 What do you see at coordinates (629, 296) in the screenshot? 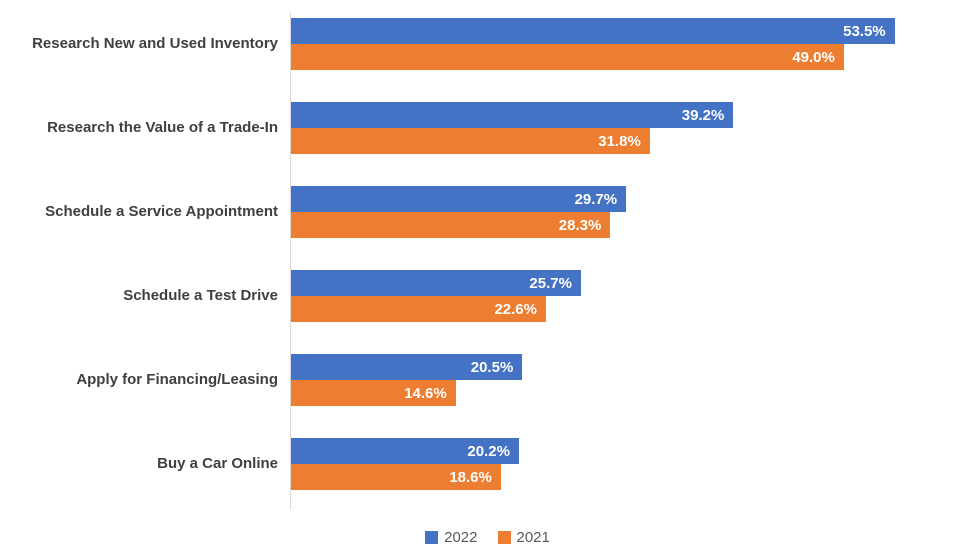
I see `bar-pair: 25.7% 22.6%` at bounding box center [629, 296].